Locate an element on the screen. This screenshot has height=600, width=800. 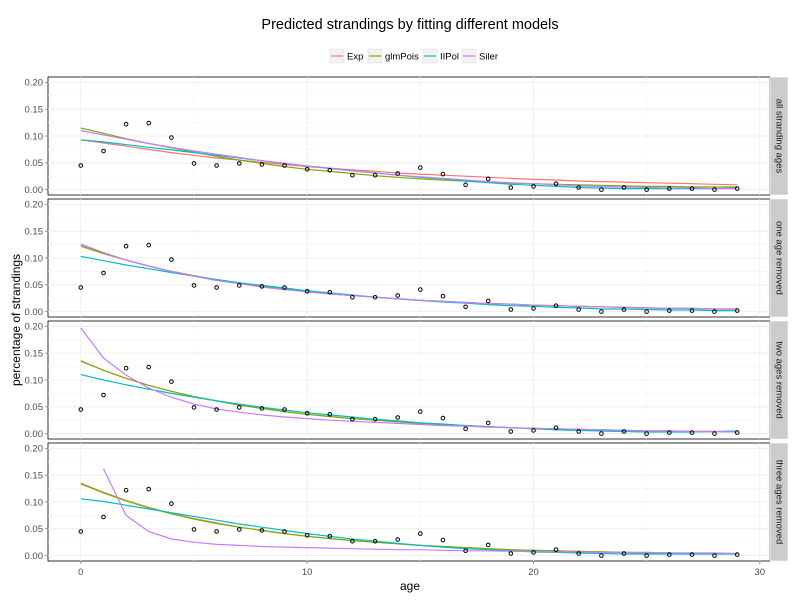
facet-label: three ages removed is located at coordinates (779, 502).